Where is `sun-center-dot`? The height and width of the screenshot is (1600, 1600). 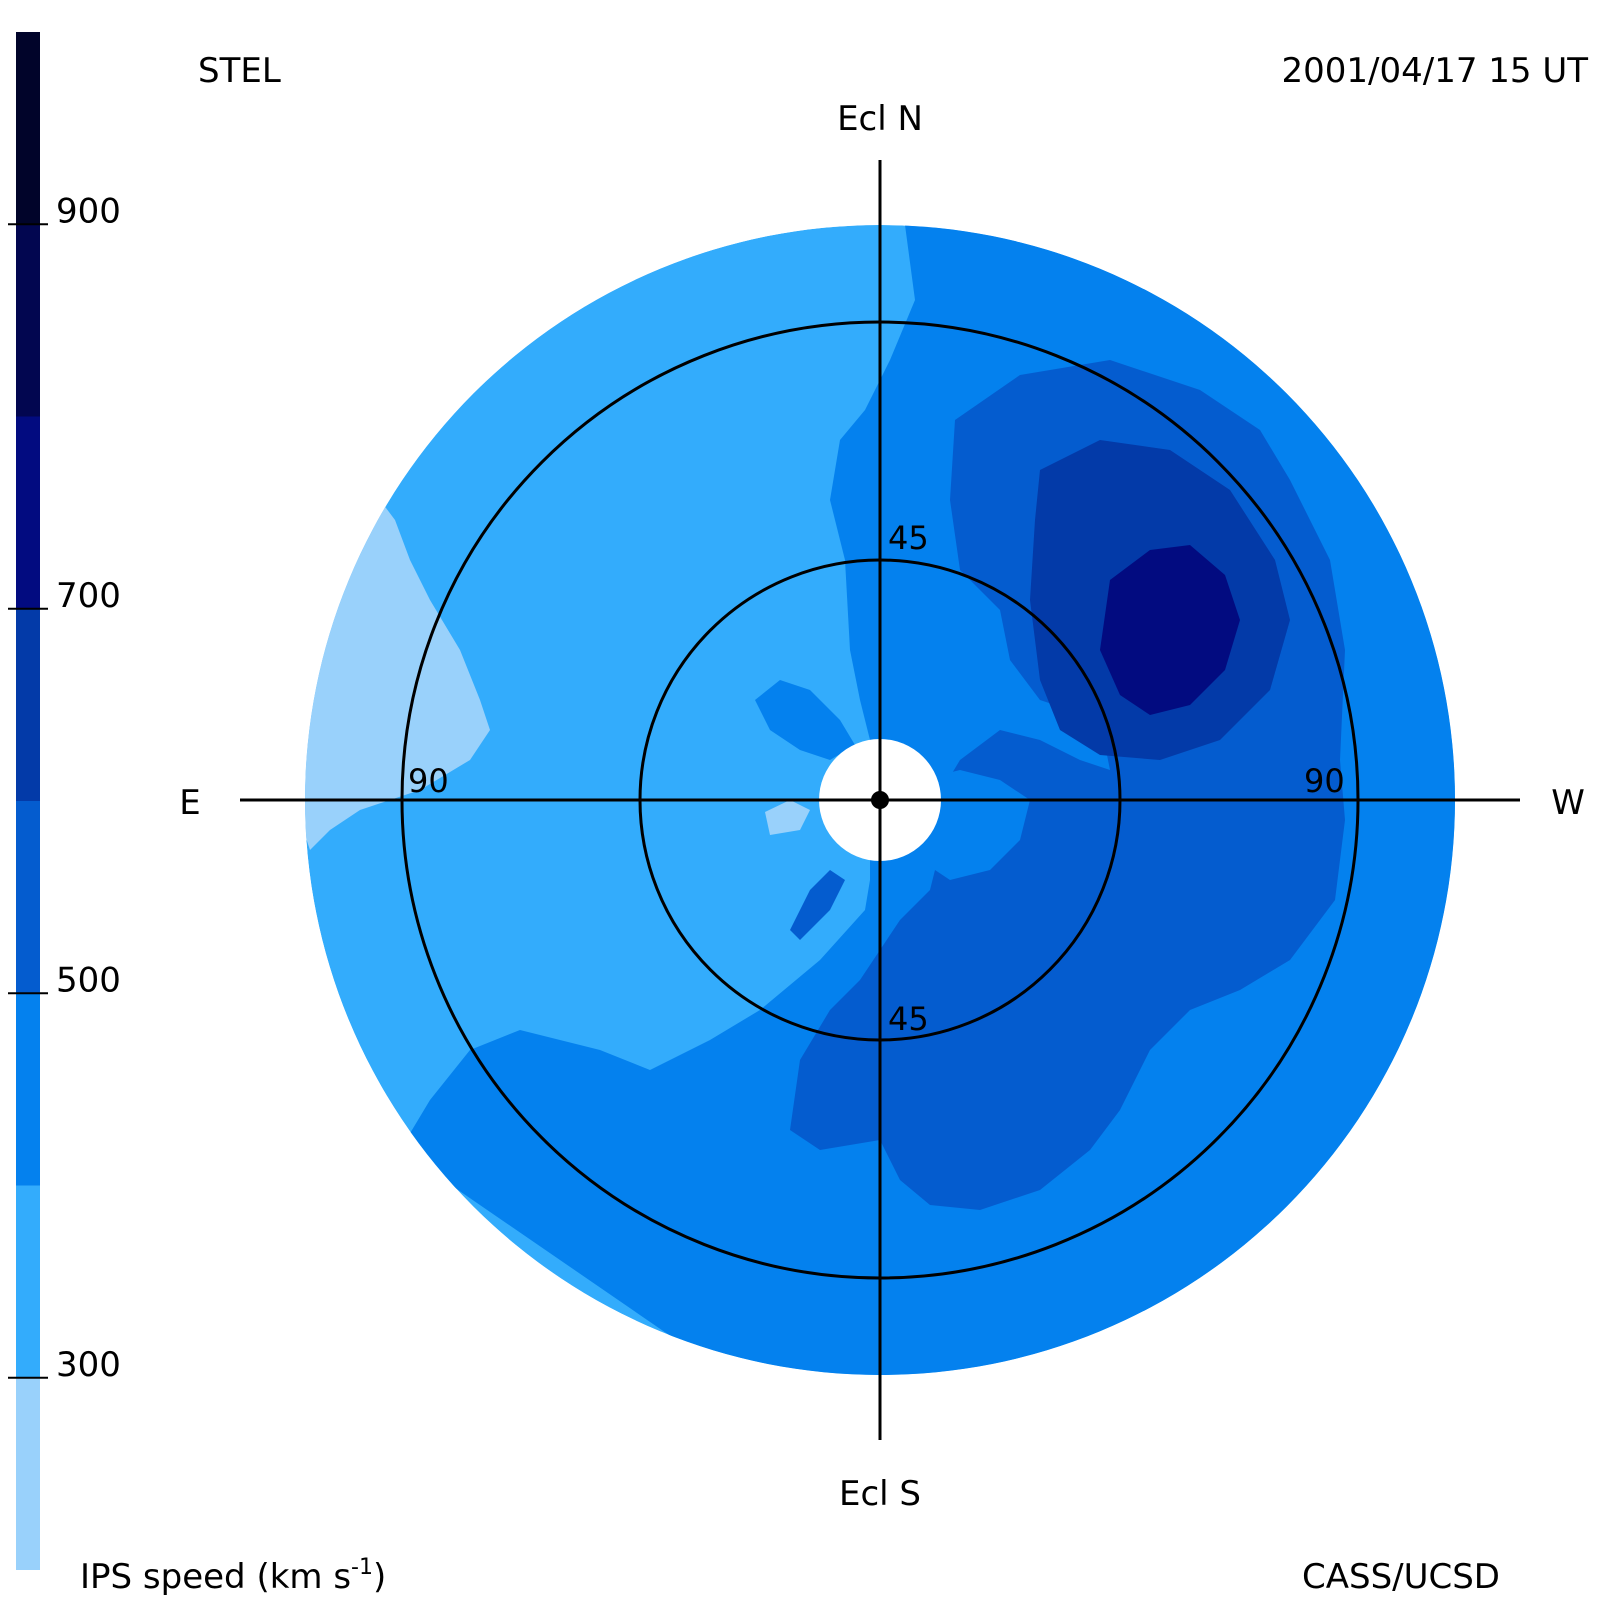 sun-center-dot is located at coordinates (880, 800).